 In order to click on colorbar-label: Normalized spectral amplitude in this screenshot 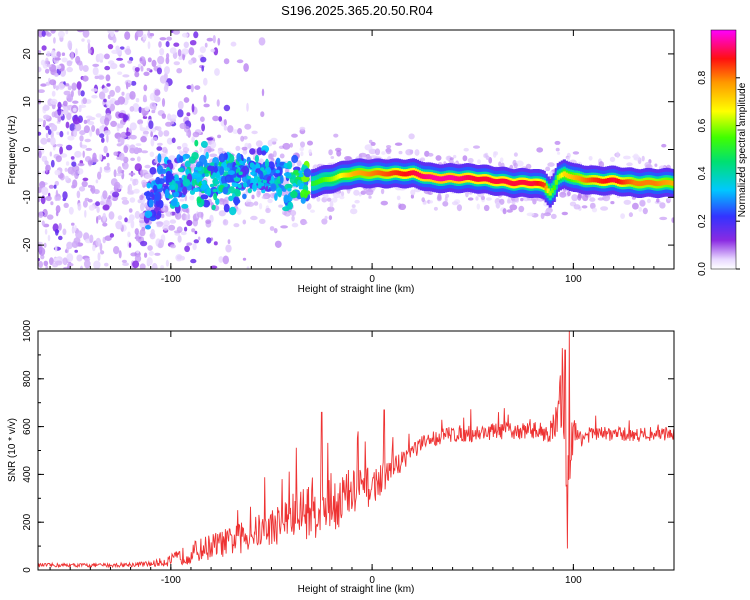, I will do `click(742, 149)`.